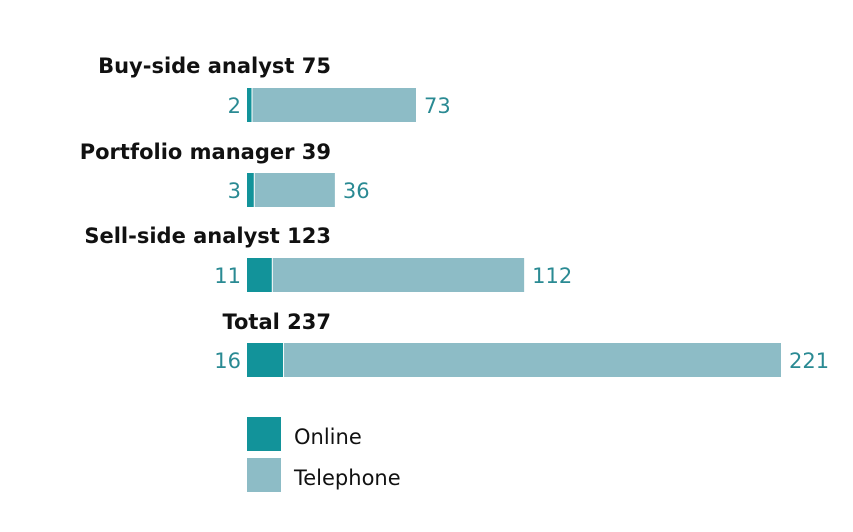 The height and width of the screenshot is (532, 853). Describe the element at coordinates (328, 437) in the screenshot. I see `legend-label-online: Online` at that location.